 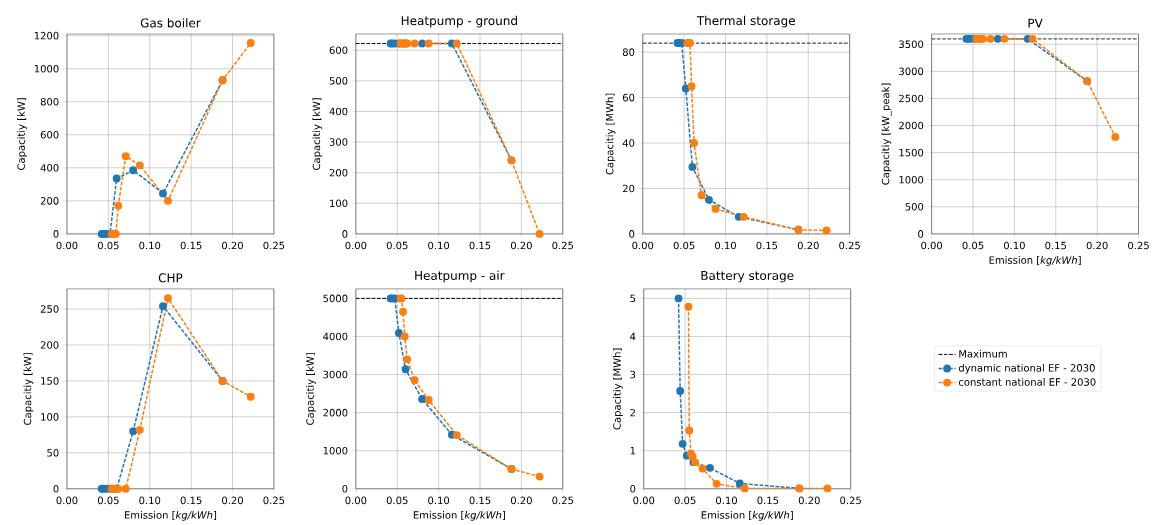 What do you see at coordinates (632, 413) in the screenshot?
I see `y-tick-label: 2` at bounding box center [632, 413].